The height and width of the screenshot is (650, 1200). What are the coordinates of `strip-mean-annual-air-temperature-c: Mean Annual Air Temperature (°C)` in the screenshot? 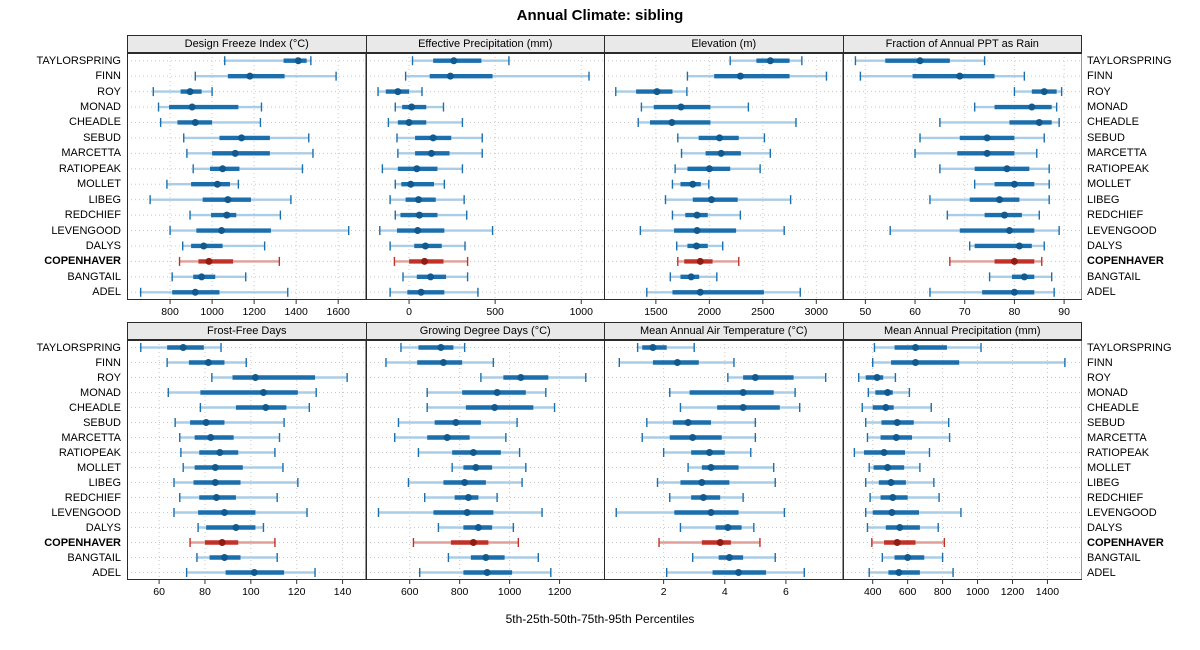 It's located at (724, 331).